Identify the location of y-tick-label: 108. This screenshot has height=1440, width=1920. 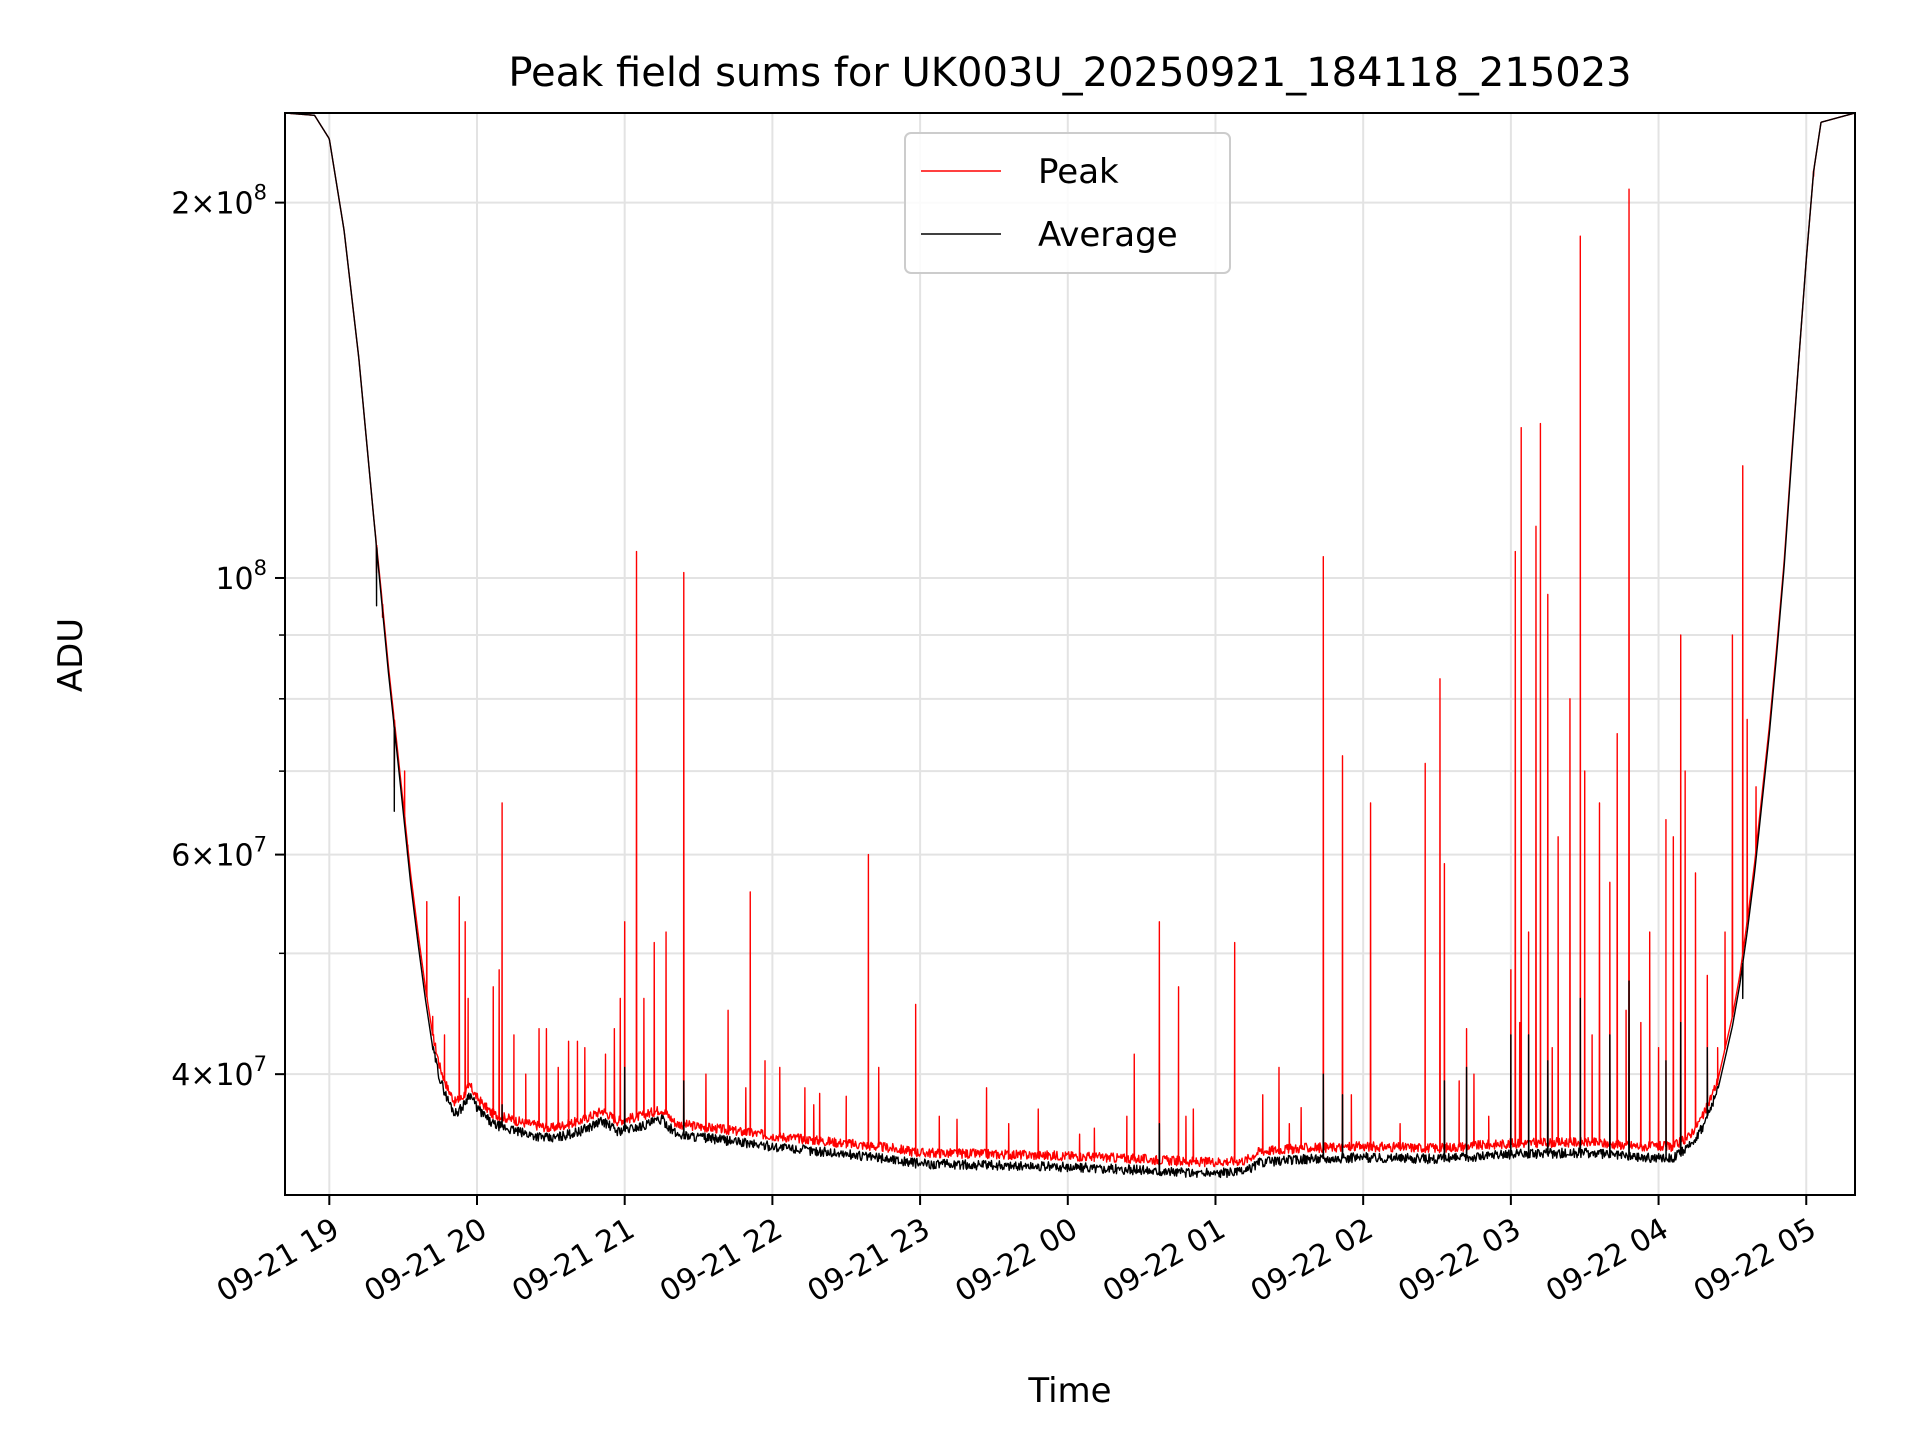
(241, 576).